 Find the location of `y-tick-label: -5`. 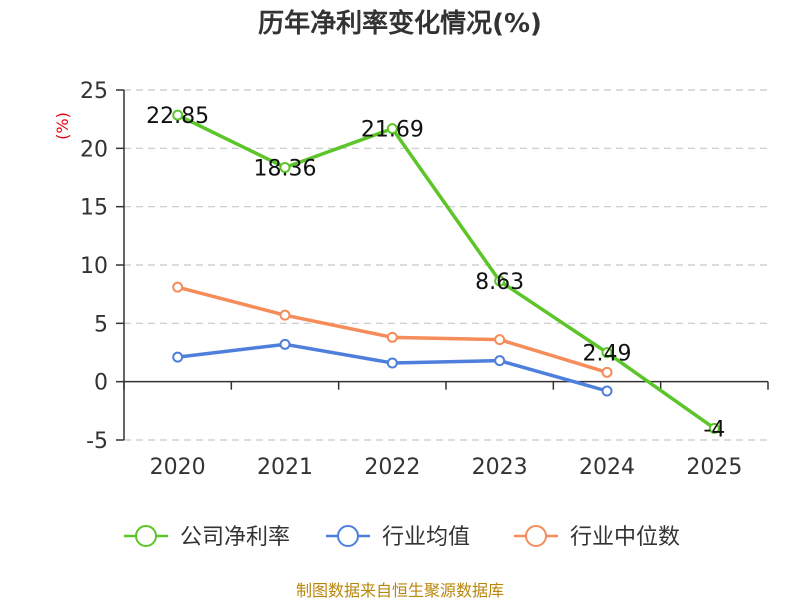

y-tick-label: -5 is located at coordinates (97, 441).